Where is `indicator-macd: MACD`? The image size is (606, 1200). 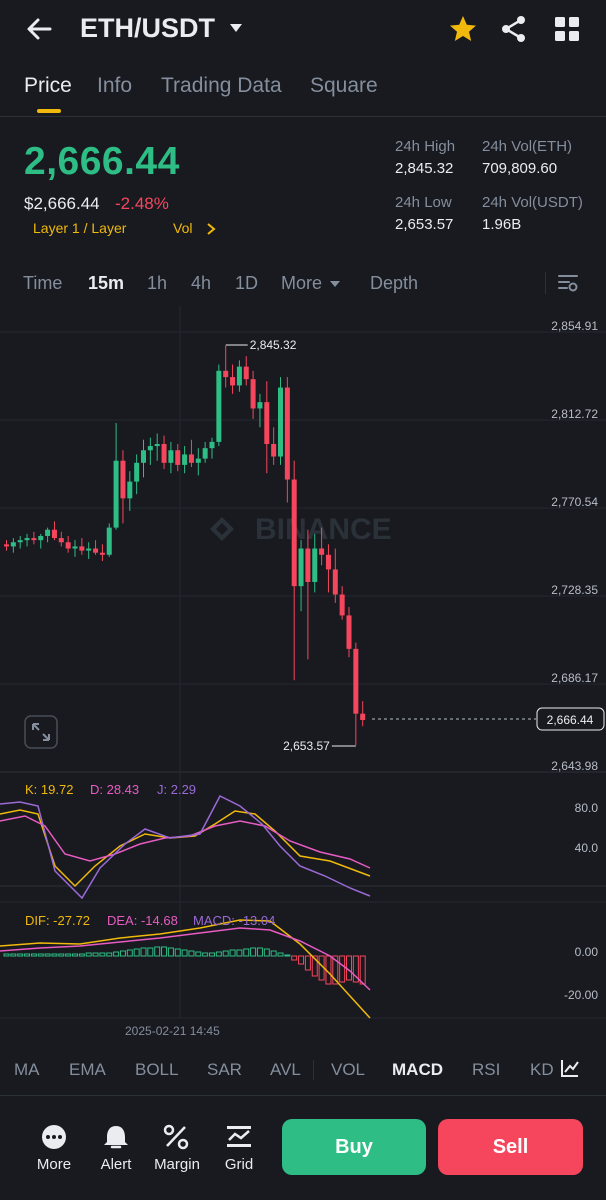
indicator-macd: MACD is located at coordinates (417, 1069).